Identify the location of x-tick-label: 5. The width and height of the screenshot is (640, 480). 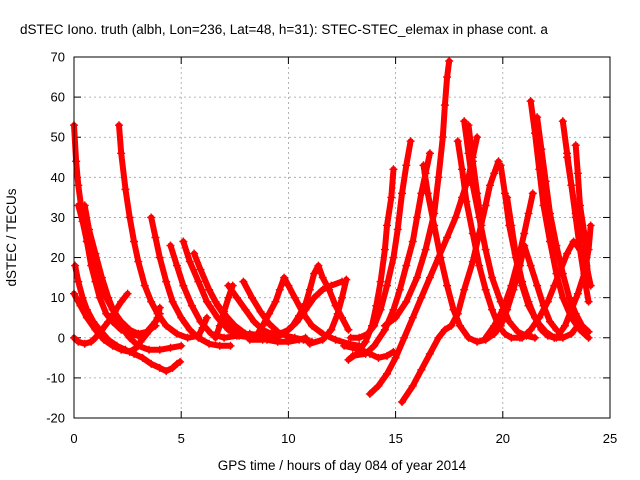
(181, 438).